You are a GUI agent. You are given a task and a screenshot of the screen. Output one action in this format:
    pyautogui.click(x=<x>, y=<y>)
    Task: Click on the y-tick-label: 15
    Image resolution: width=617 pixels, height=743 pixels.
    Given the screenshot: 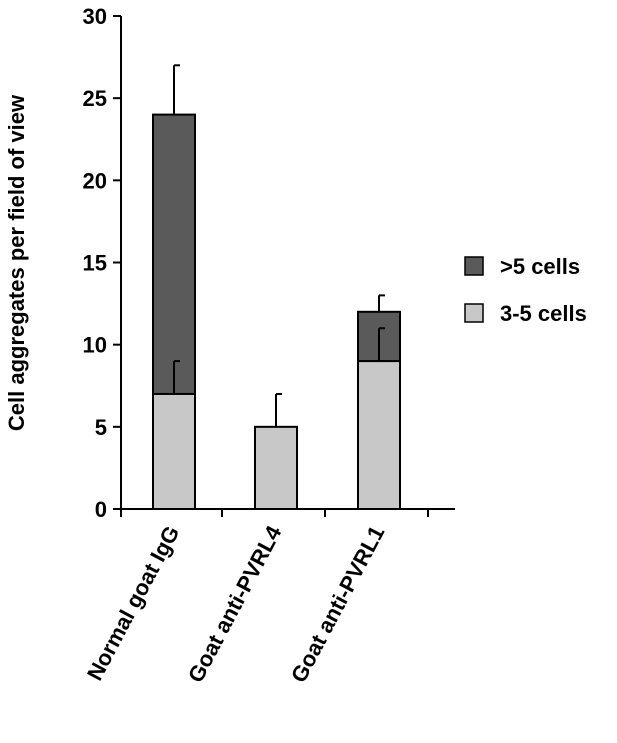 What is the action you would take?
    pyautogui.click(x=95, y=263)
    